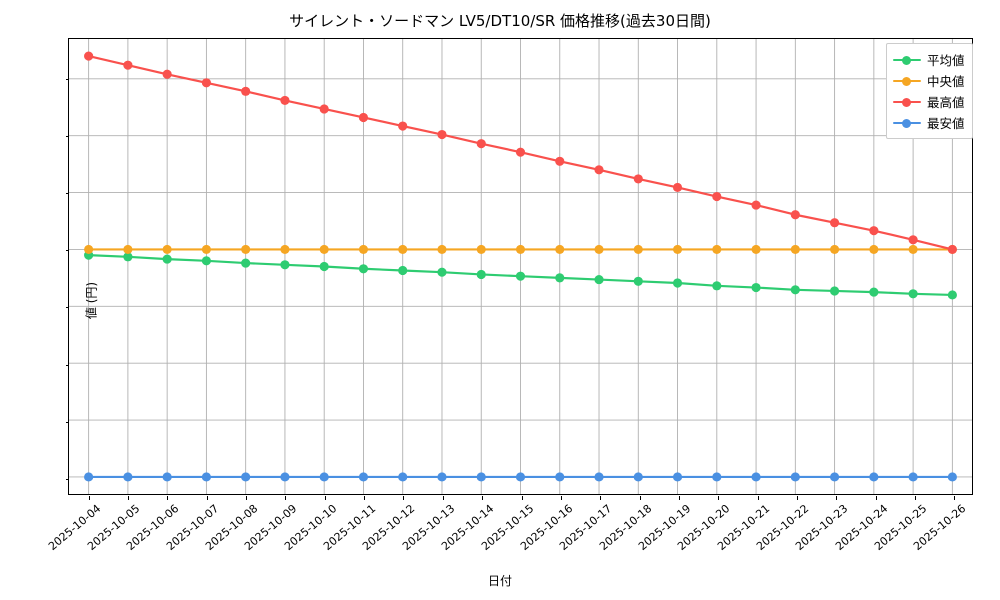 The image size is (1000, 600). Describe the element at coordinates (946, 102) in the screenshot. I see `legend-label: 最高値` at that location.